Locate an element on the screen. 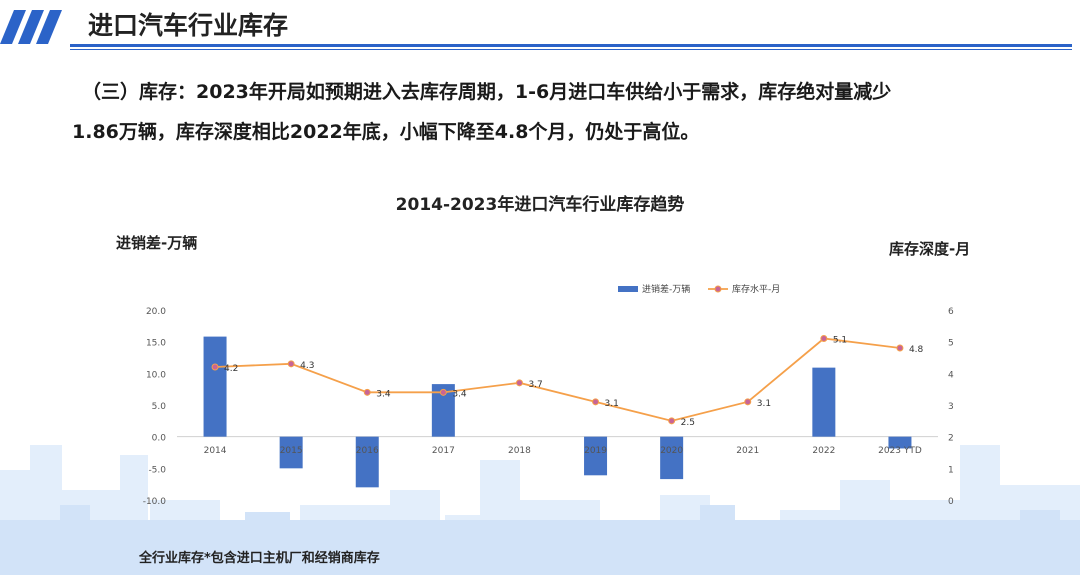 This screenshot has width=1080, height=575. category-label: 2019 is located at coordinates (595, 451).